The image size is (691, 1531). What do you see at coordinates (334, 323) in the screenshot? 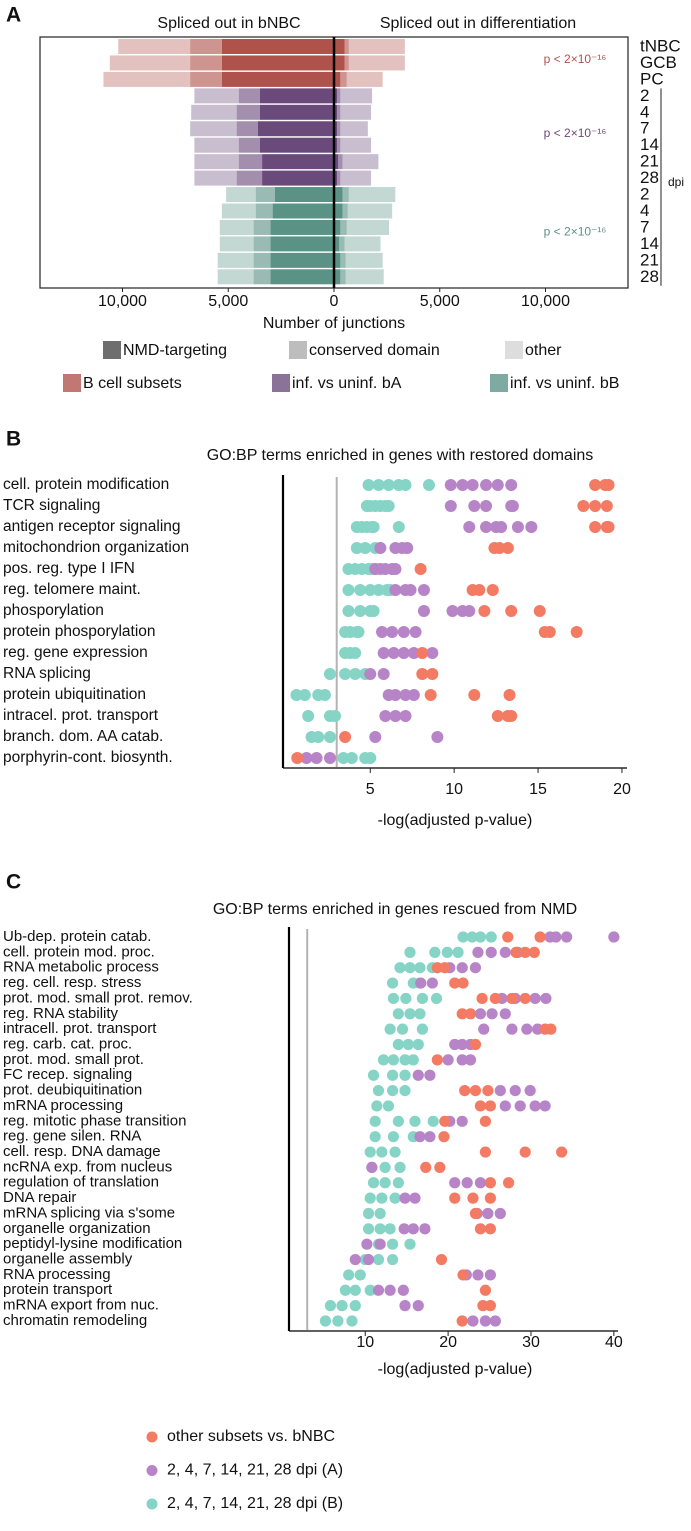
I see `x-axis-label: Number of junctions` at bounding box center [334, 323].